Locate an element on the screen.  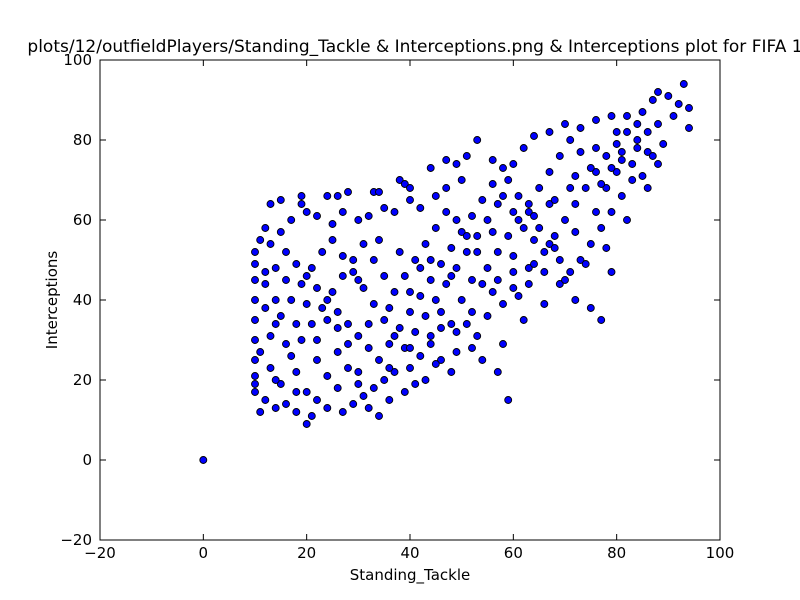
y-tick-label: 40 is located at coordinates (82, 300).